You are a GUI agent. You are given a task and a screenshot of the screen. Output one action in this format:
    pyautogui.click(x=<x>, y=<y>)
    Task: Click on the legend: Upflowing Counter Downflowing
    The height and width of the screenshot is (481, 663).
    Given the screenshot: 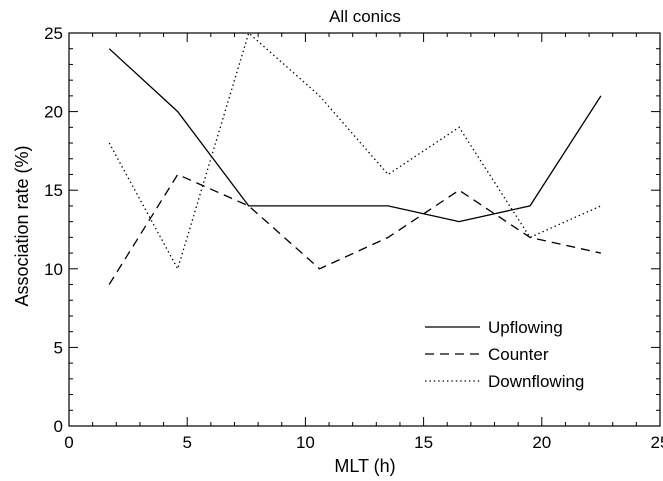 What is the action you would take?
    pyautogui.click(x=504, y=354)
    